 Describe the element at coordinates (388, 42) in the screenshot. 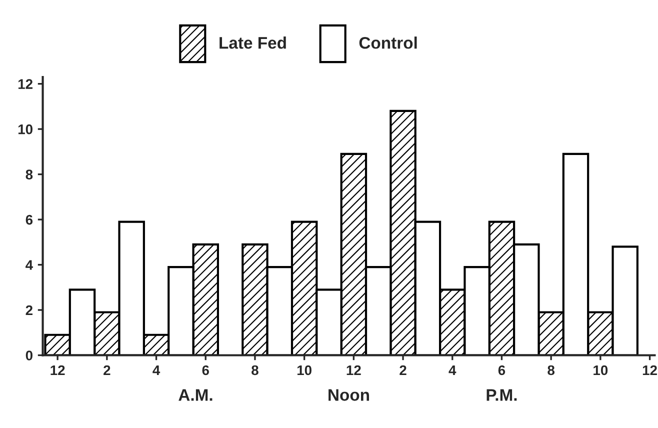

I see `legend-label: Control` at that location.